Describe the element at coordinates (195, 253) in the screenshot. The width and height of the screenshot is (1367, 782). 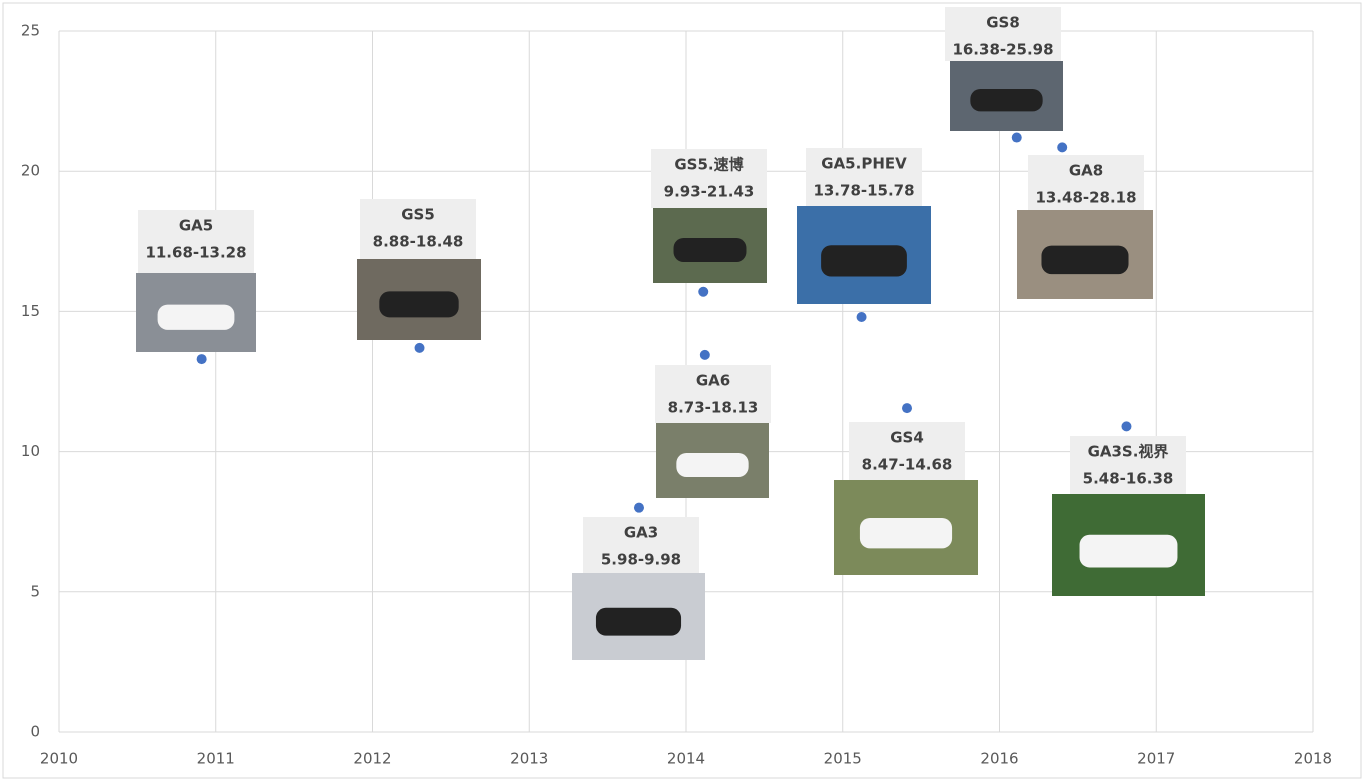
I see `annotation-price: 11.68-13.28` at that location.